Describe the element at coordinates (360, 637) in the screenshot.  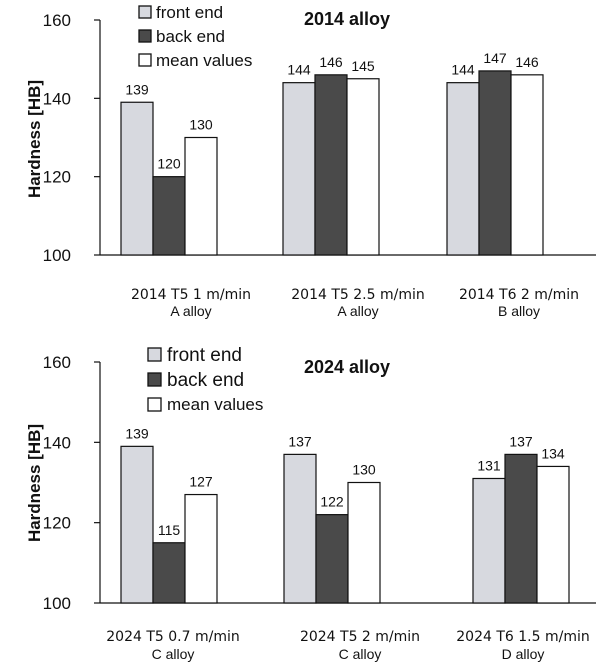
I see `category-label: 2024 T5 2 m/min` at that location.